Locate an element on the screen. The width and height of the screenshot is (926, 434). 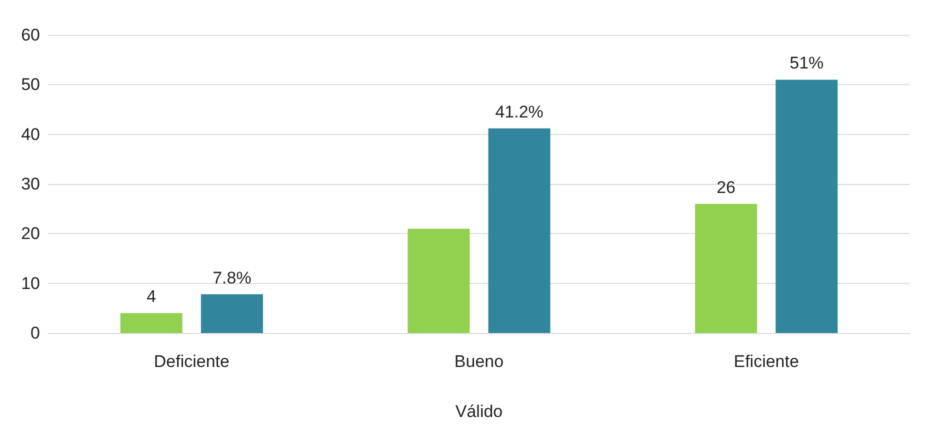
y-tick-label: 60 is located at coordinates (30, 35).